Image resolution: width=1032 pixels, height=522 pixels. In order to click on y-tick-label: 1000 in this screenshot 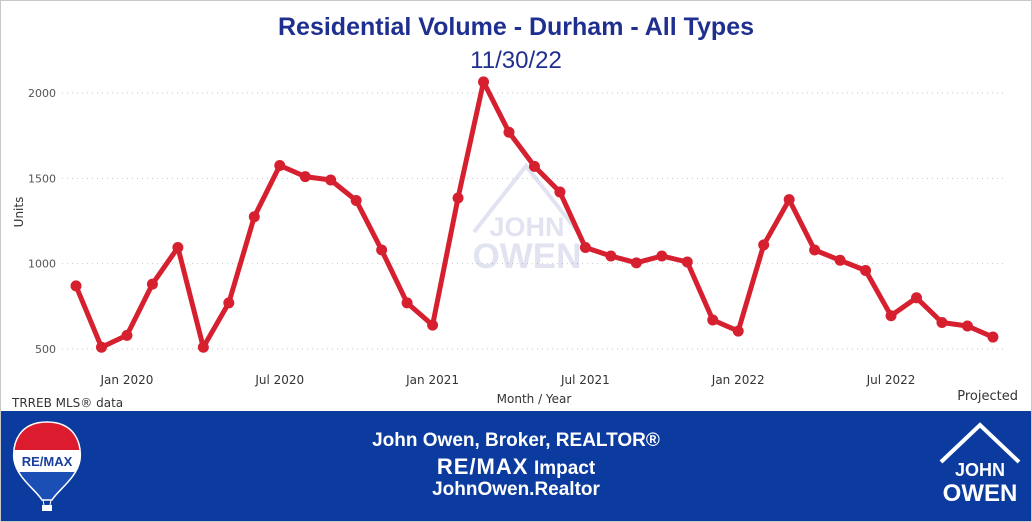, I will do `click(42, 264)`.